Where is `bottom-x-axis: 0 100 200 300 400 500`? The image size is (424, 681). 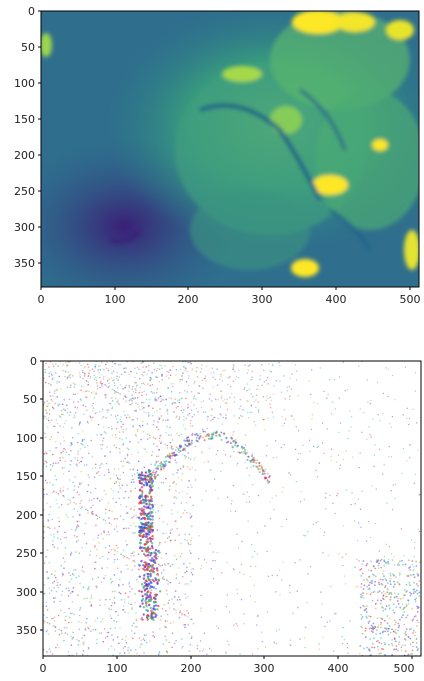 bottom-x-axis: 0 100 200 300 400 500 is located at coordinates (227, 665).